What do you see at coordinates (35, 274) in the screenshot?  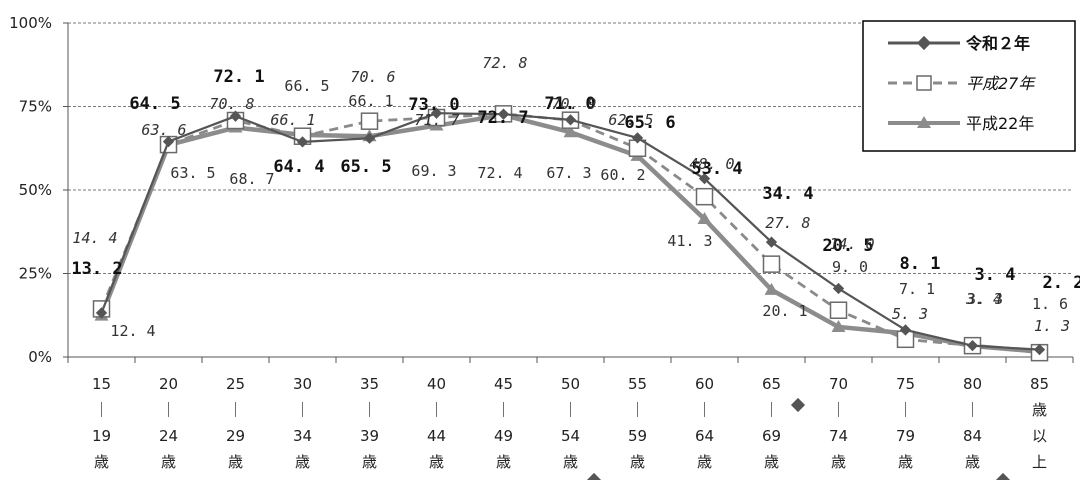 I see `y-tick-label: 25%` at bounding box center [35, 274].